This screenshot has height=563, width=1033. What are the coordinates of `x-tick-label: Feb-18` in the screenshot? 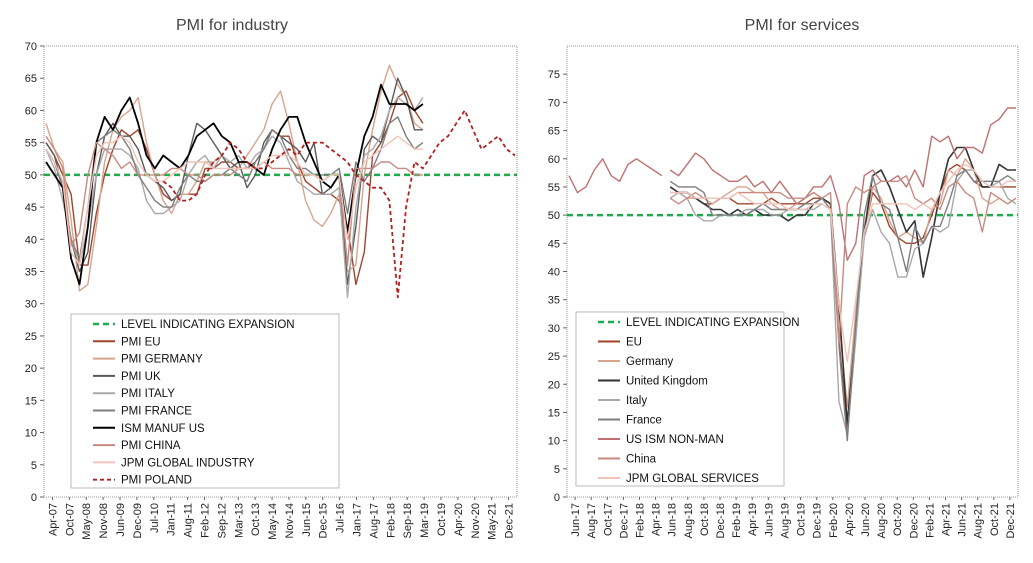 It's located at (391, 520).